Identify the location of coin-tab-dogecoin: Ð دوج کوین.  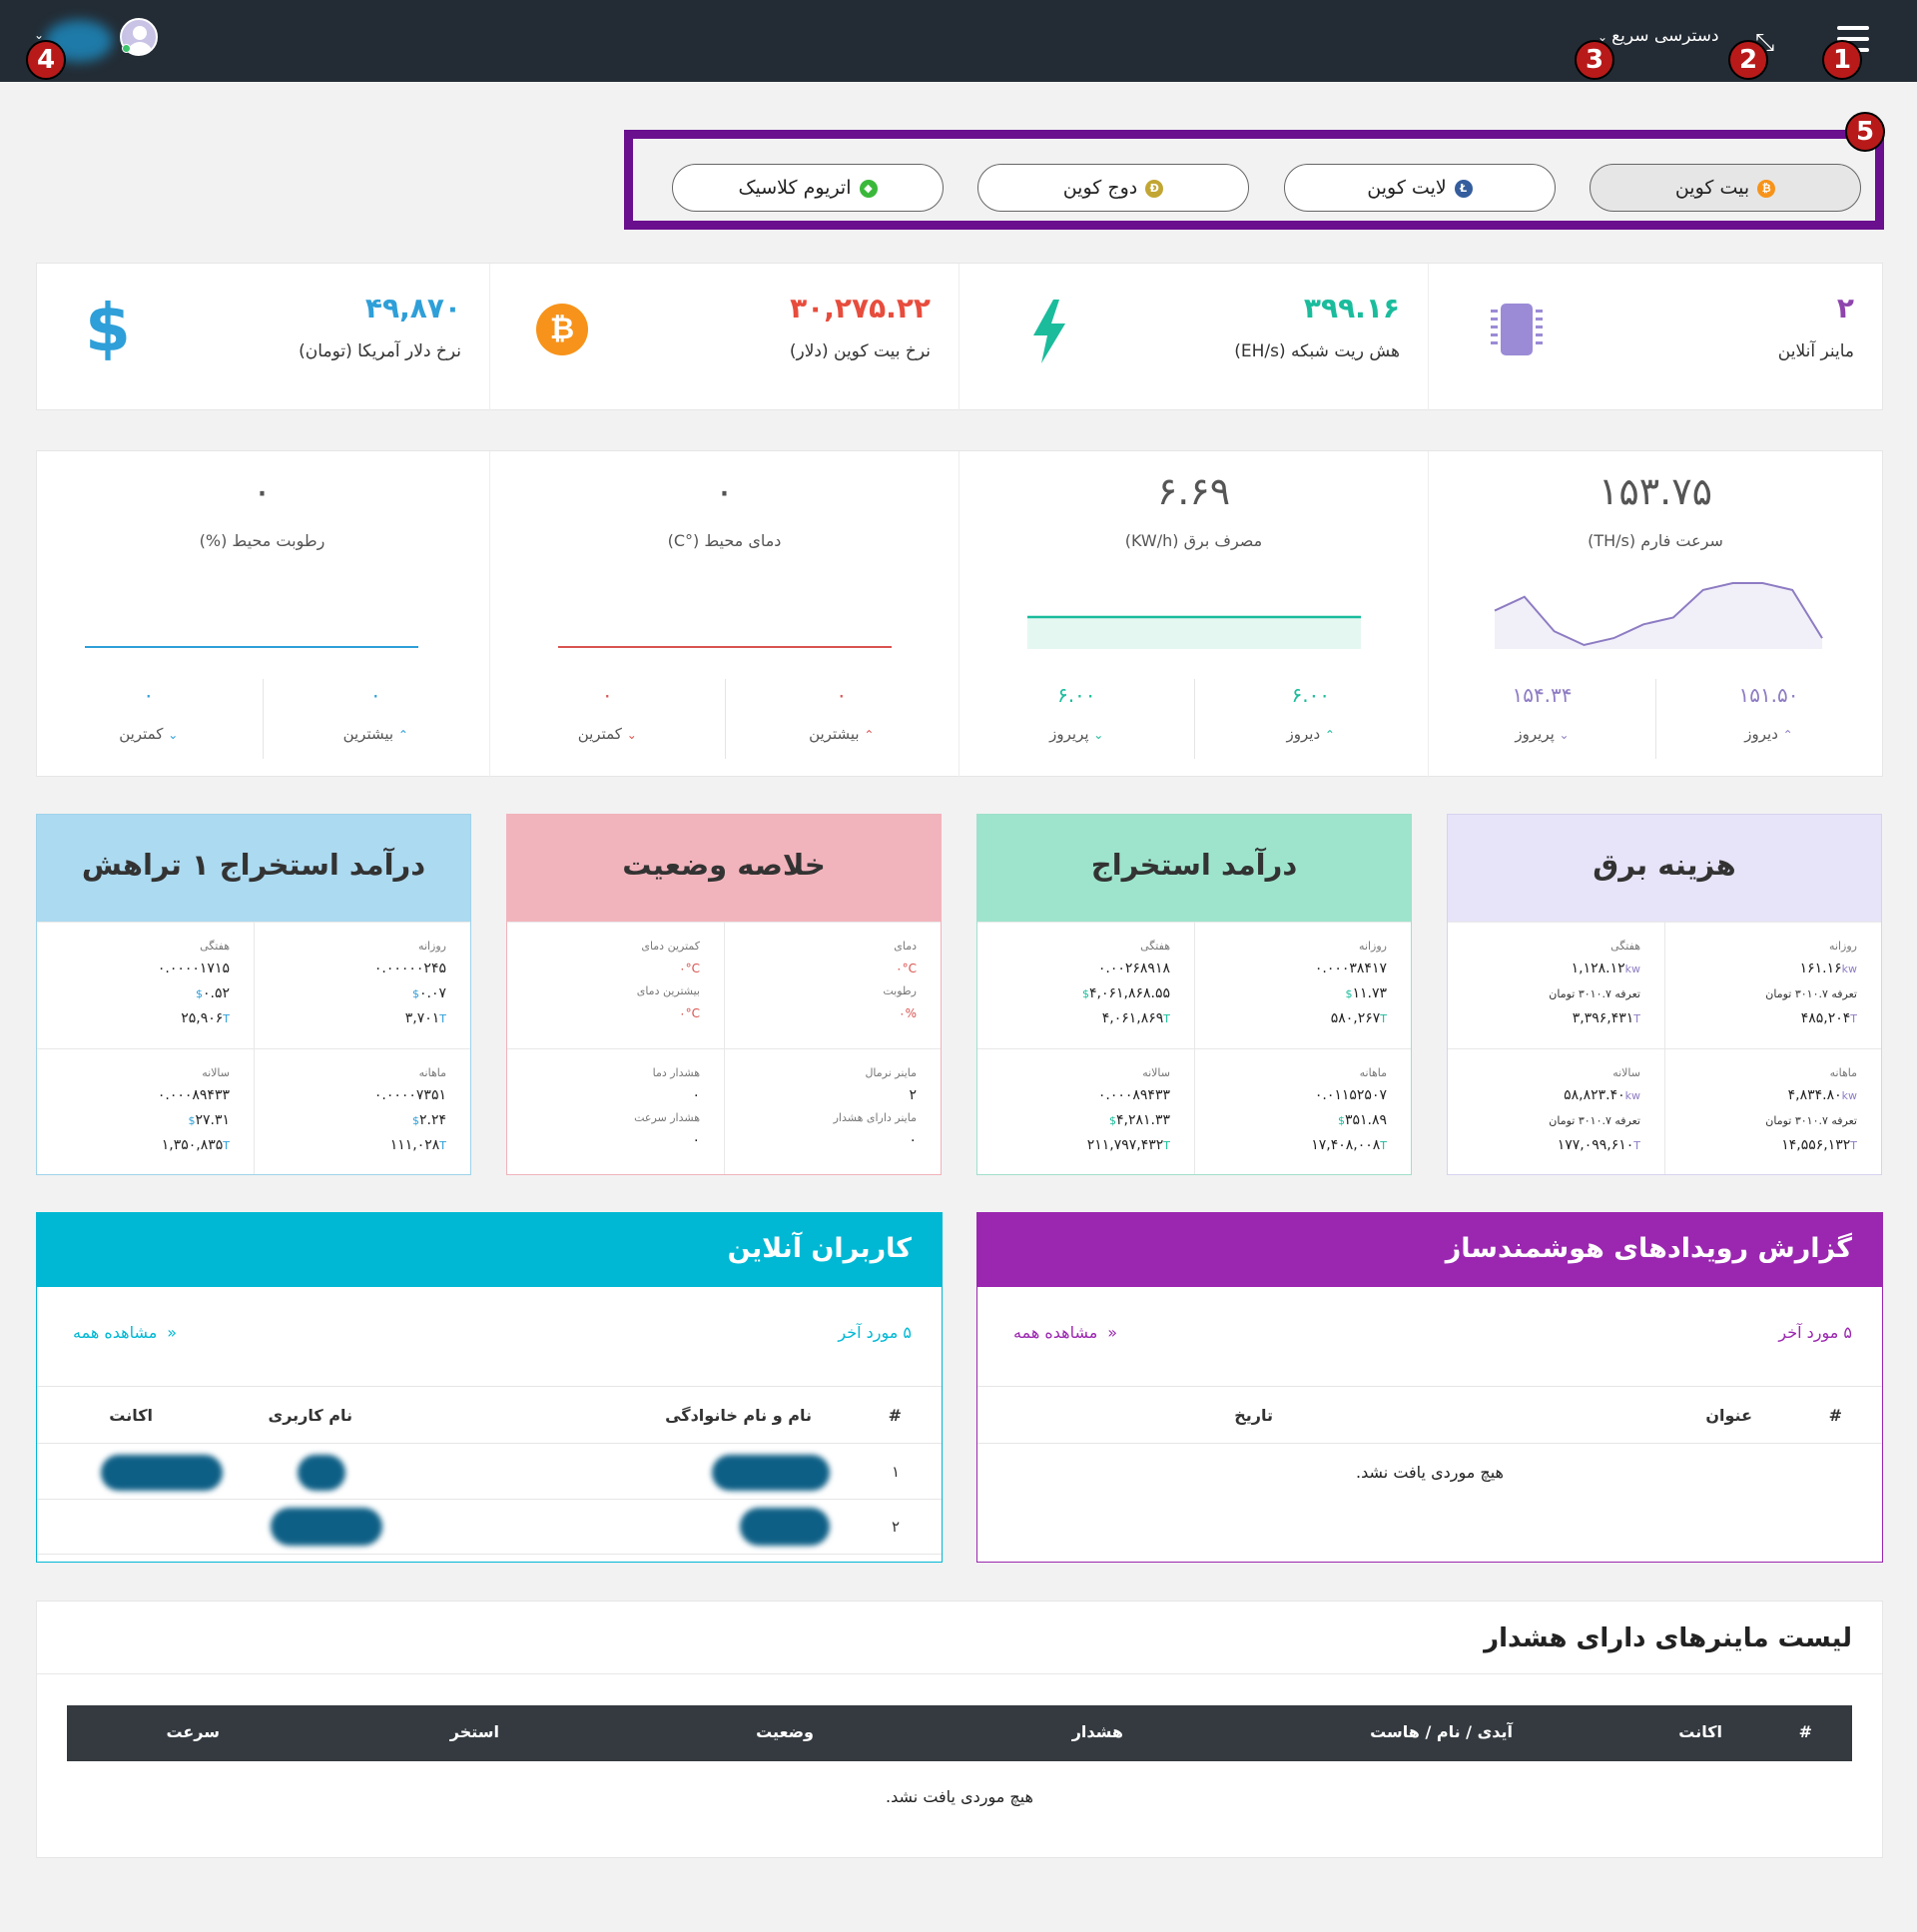
(1113, 188).